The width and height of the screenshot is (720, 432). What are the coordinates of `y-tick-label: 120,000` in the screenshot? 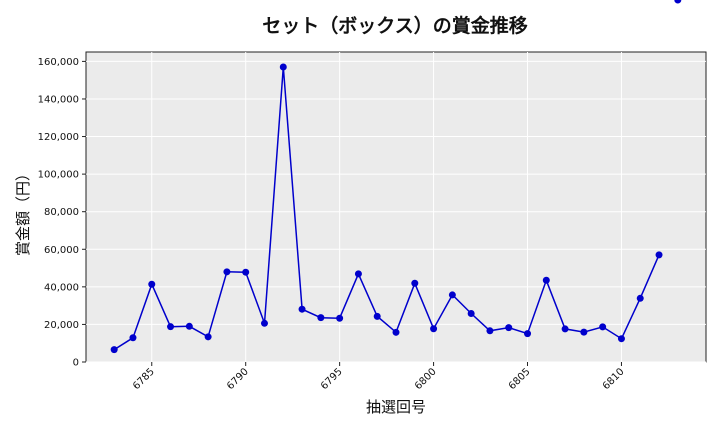 It's located at (58, 137).